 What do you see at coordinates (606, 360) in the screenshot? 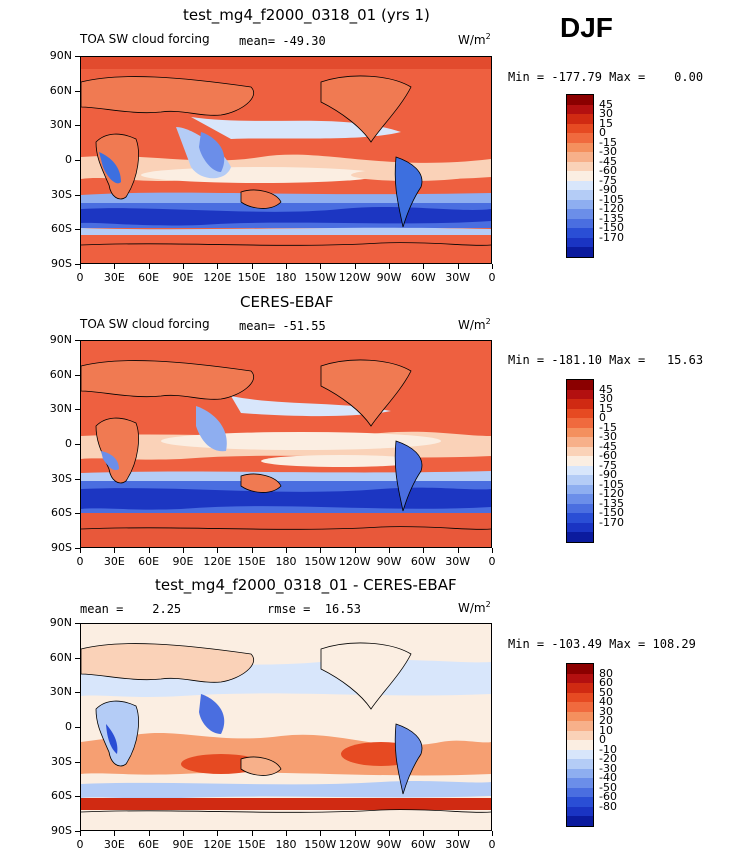
I see `min-max-label: Min = -181.10 Max = 15.63` at bounding box center [606, 360].